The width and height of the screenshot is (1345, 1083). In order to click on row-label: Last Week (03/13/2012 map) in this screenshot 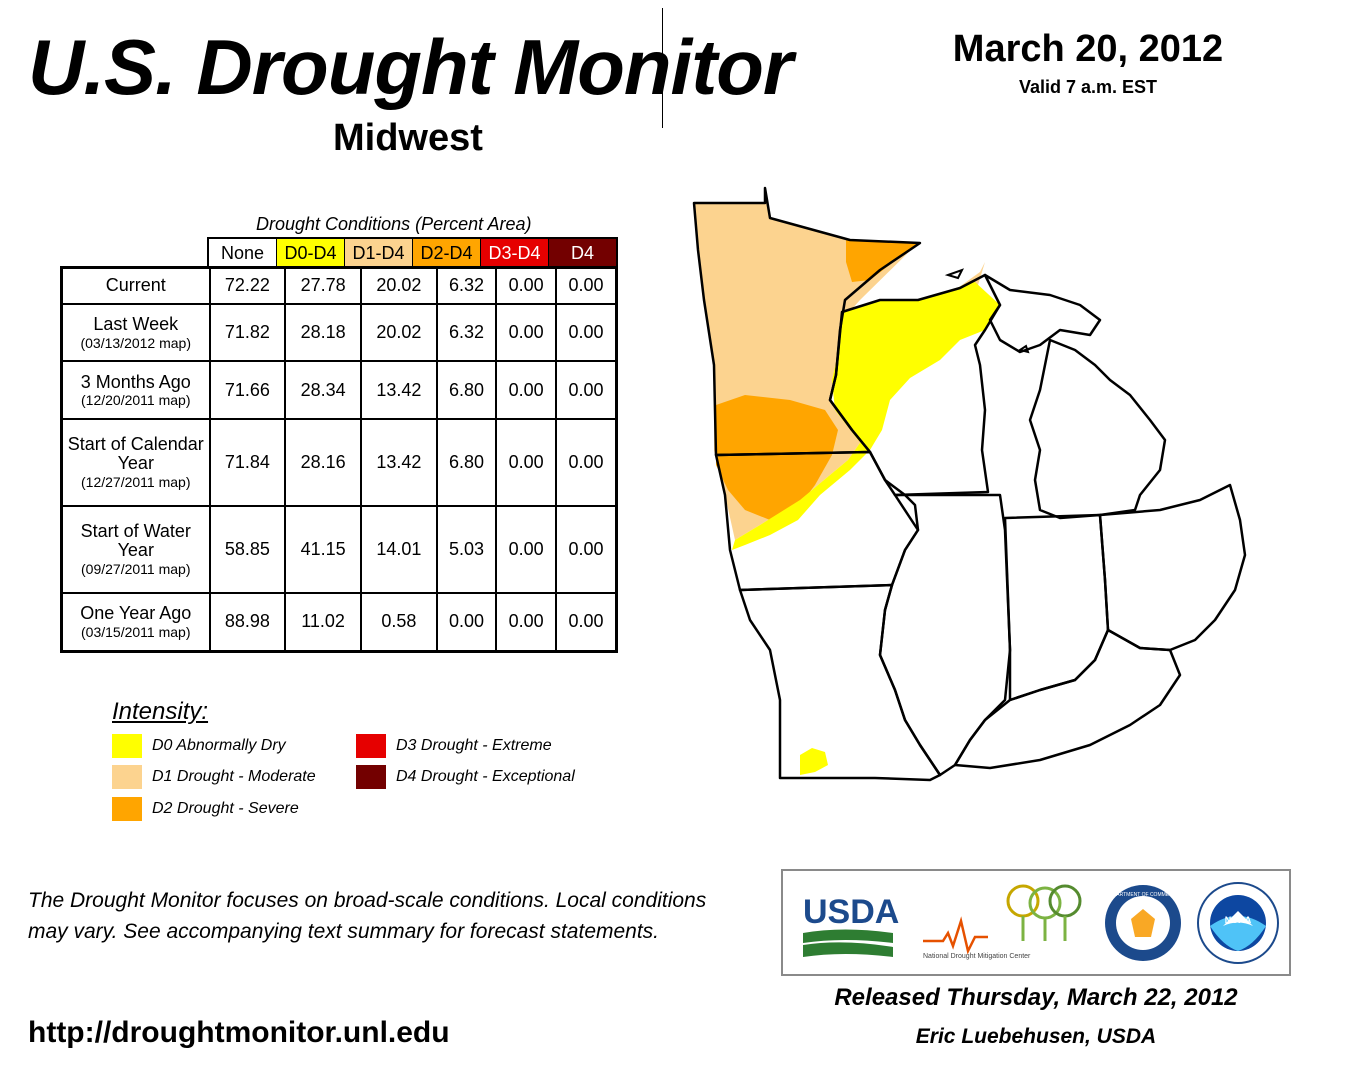, I will do `click(135, 332)`.